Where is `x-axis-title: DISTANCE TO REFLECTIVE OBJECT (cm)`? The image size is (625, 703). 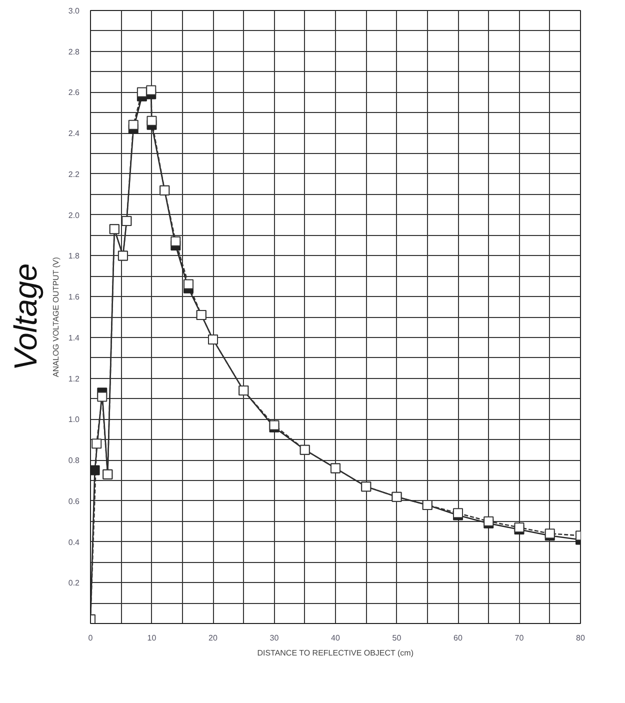
x-axis-title: DISTANCE TO REFLECTIVE OBJECT (cm) is located at coordinates (335, 653).